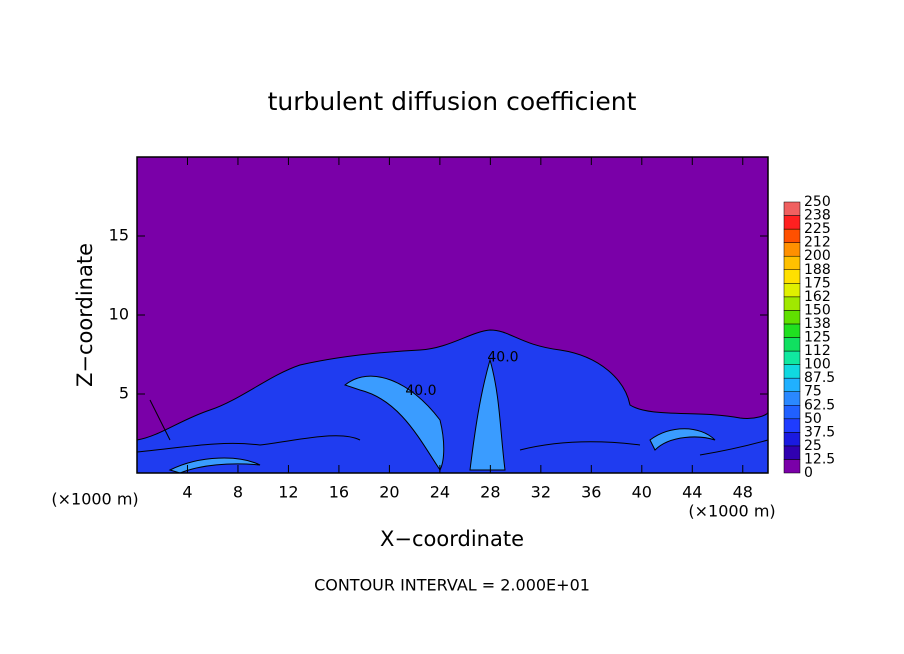 Image resolution: width=904 pixels, height=654 pixels. Describe the element at coordinates (731, 511) in the screenshot. I see `x-unit: (×1000 m)` at that location.